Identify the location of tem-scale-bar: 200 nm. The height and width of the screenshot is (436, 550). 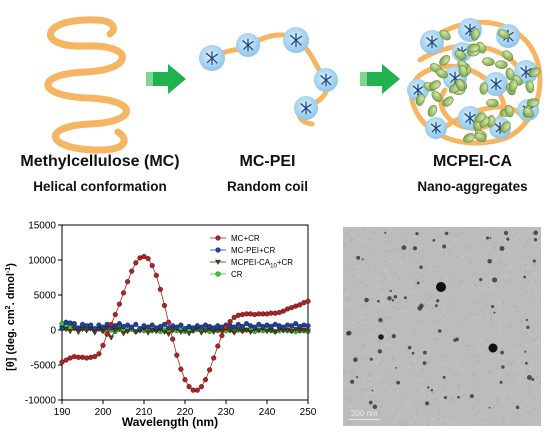
(364, 414).